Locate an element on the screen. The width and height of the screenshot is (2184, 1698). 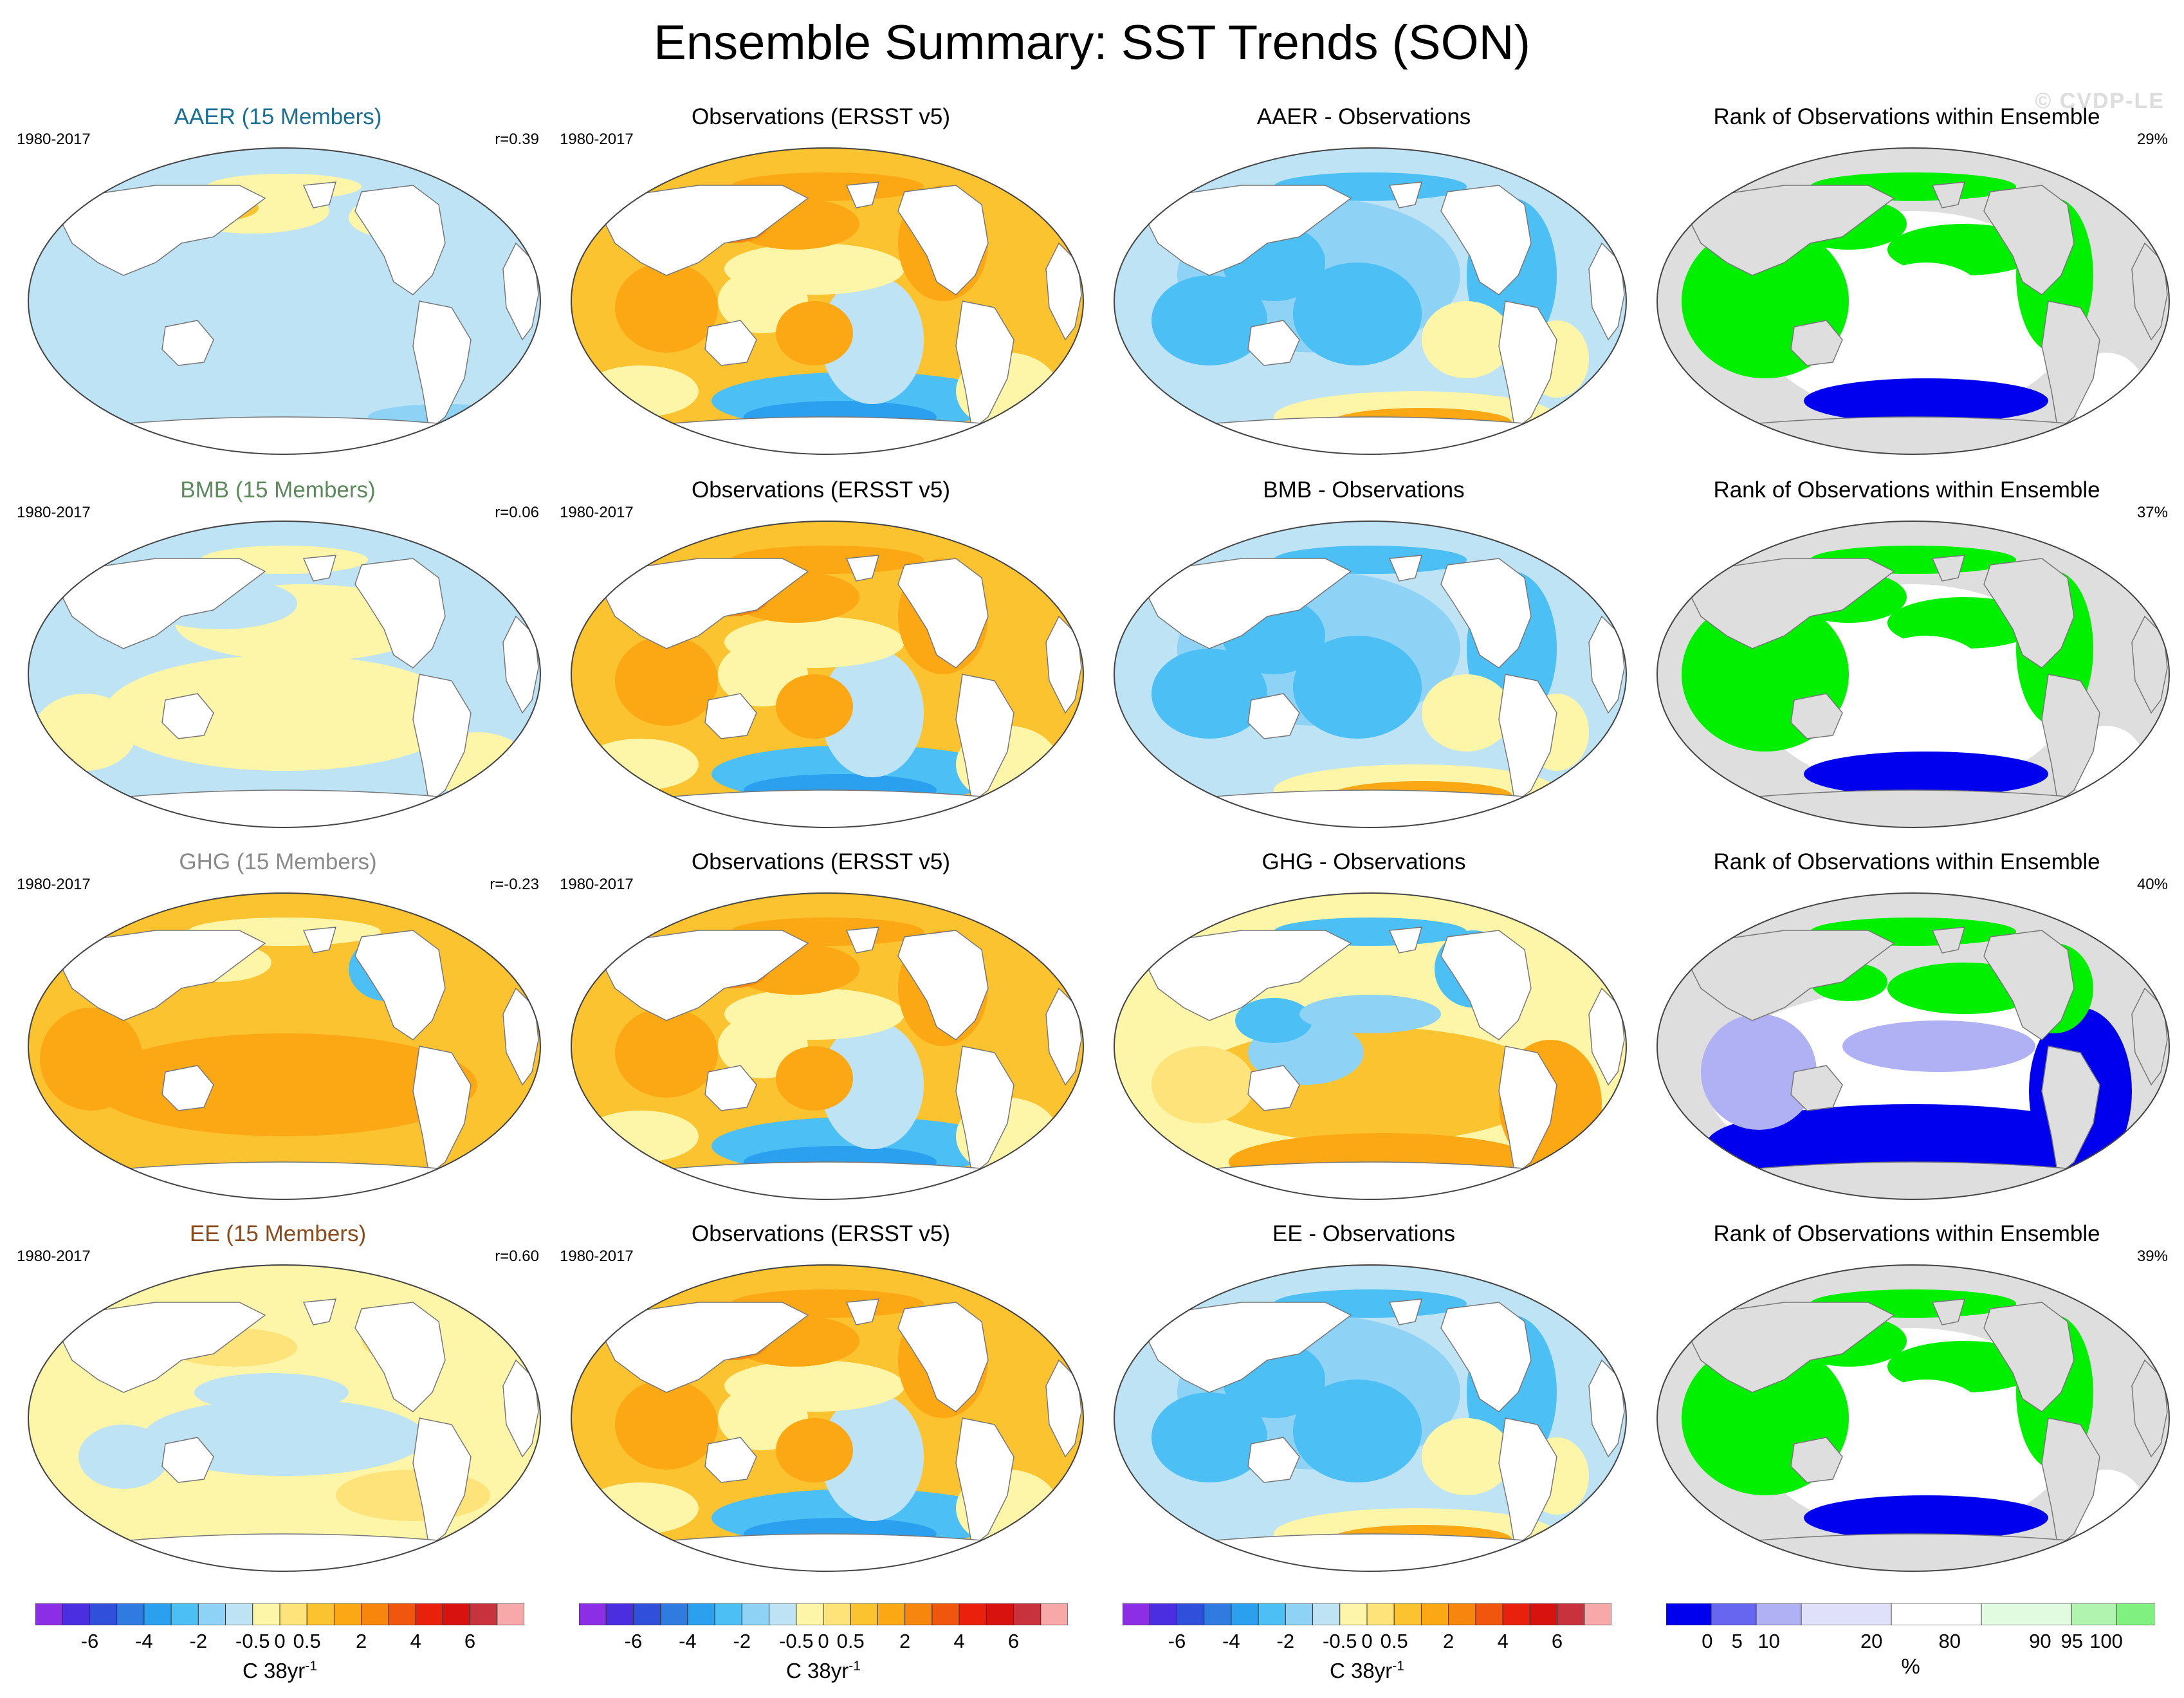
panel-title: GHG - Observations is located at coordinates (1364, 861).